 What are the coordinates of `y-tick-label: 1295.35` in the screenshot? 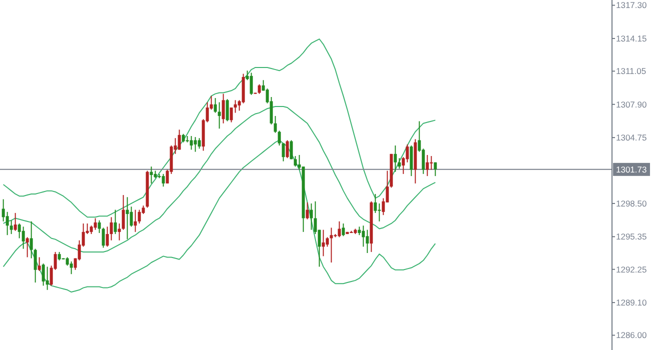 It's located at (631, 237).